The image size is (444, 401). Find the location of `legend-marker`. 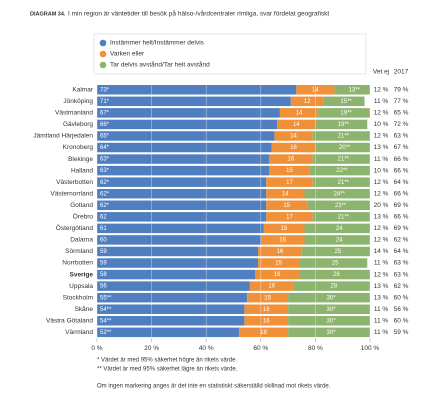

legend-marker is located at coordinates (103, 43).